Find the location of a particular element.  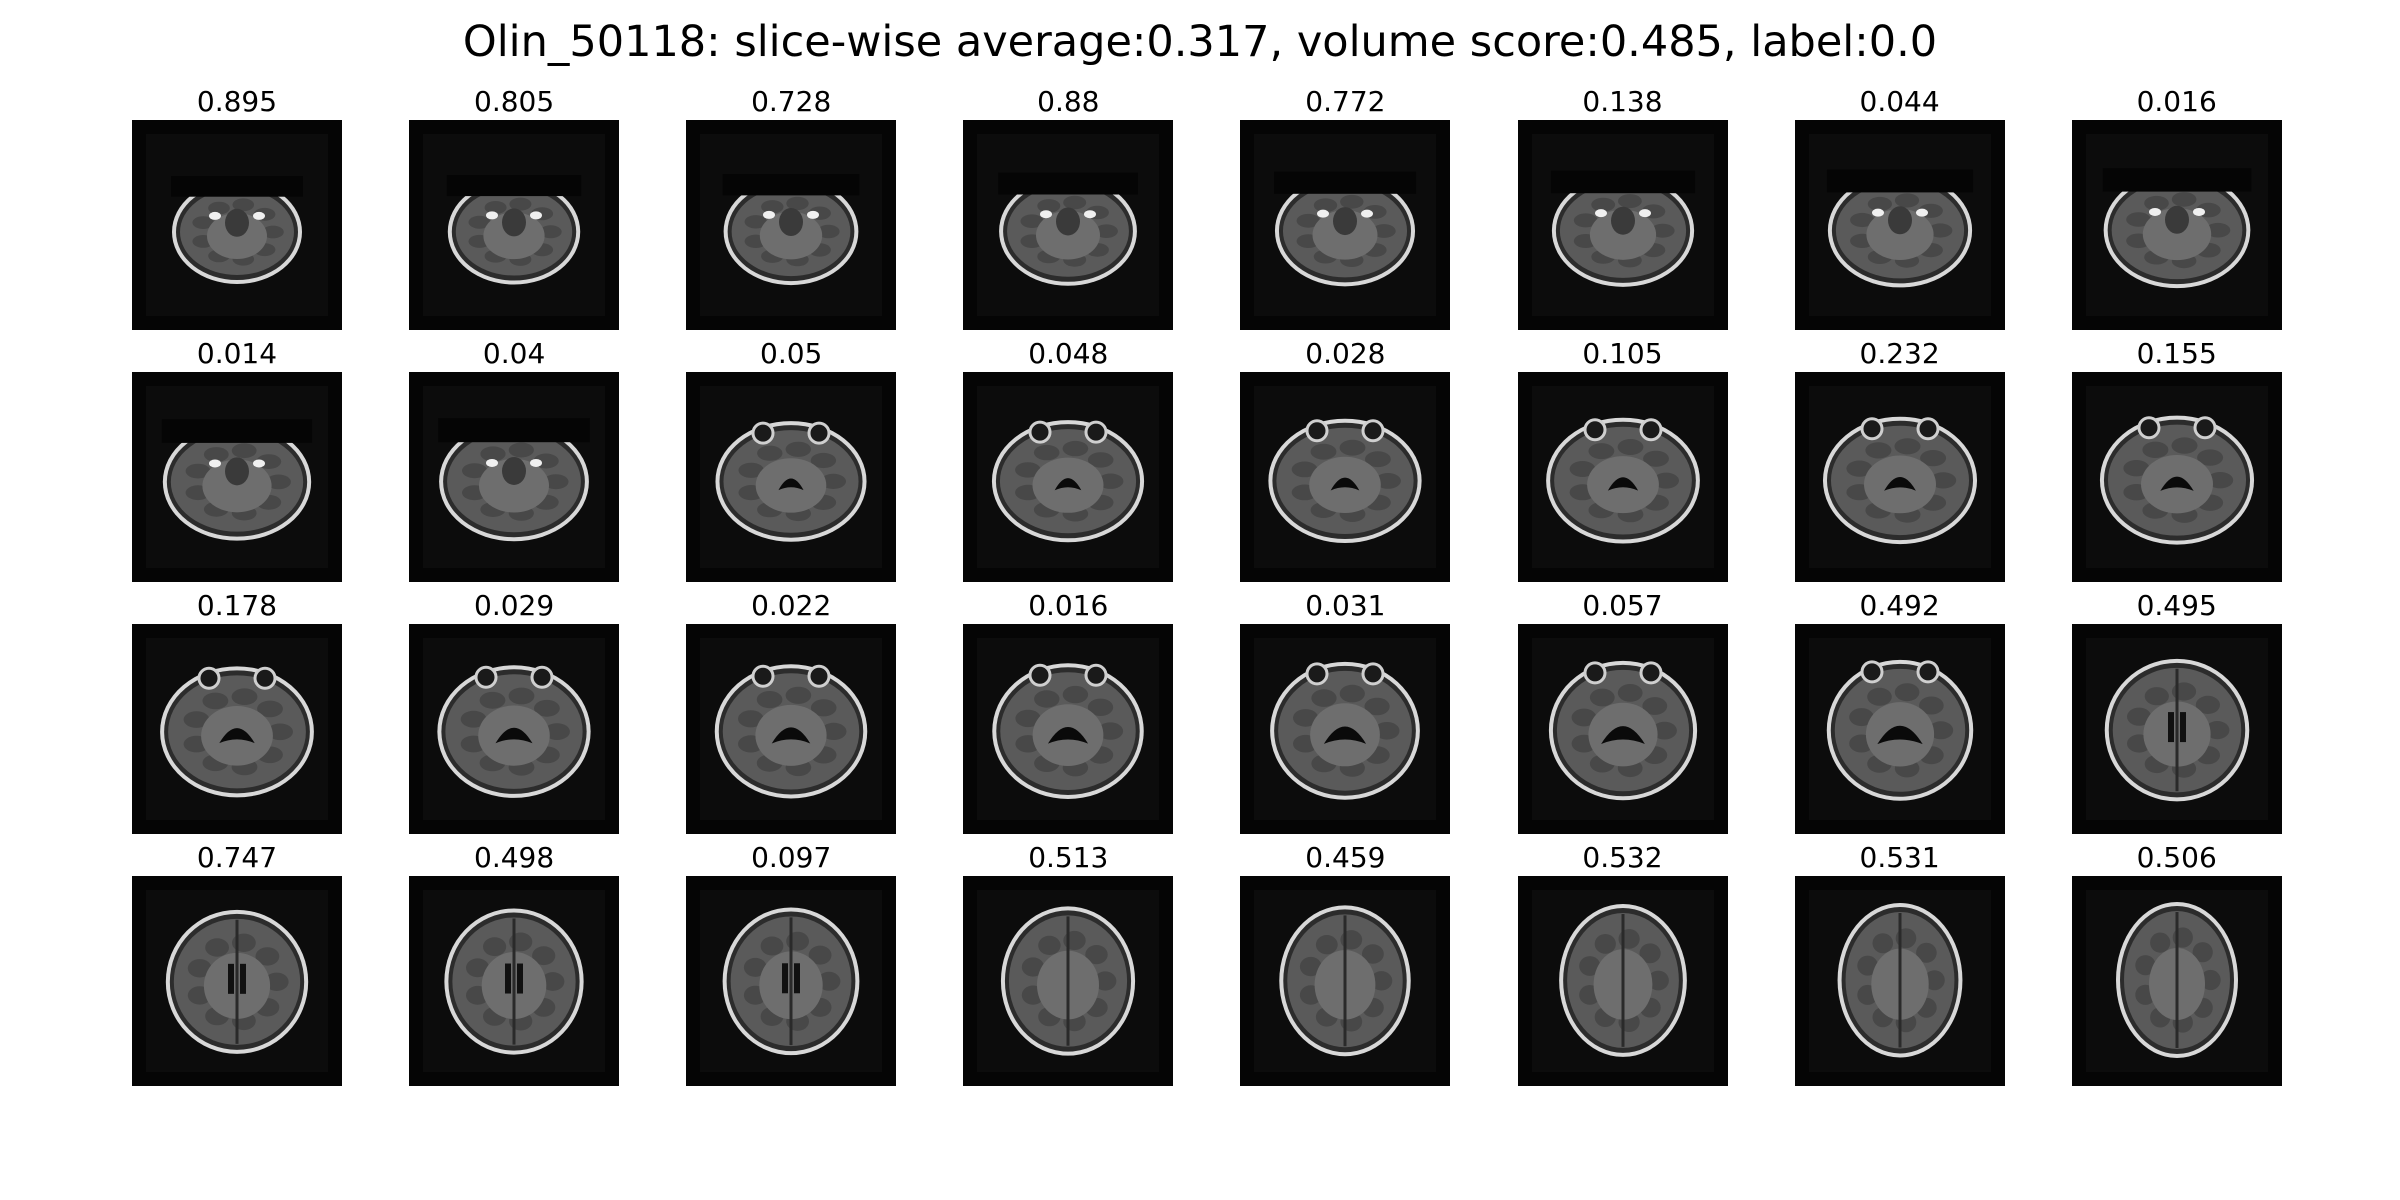

slice-score-label: 0.014 is located at coordinates (237, 353).